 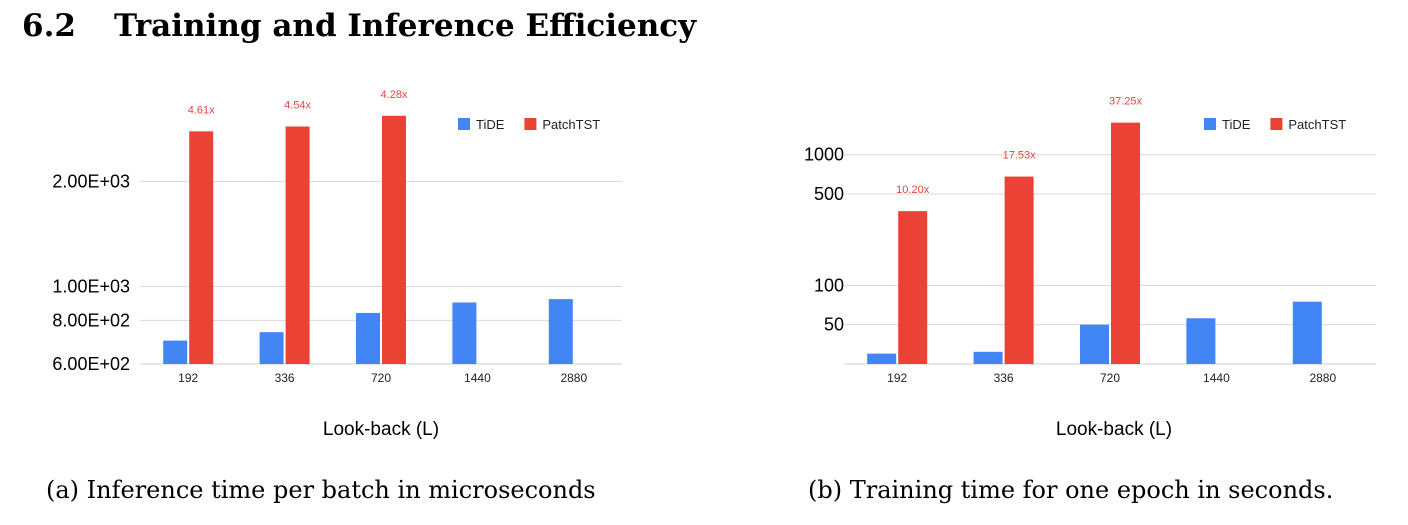 I want to click on section-heading: 6.2 Training and Inference Efficiency, so click(x=359, y=26).